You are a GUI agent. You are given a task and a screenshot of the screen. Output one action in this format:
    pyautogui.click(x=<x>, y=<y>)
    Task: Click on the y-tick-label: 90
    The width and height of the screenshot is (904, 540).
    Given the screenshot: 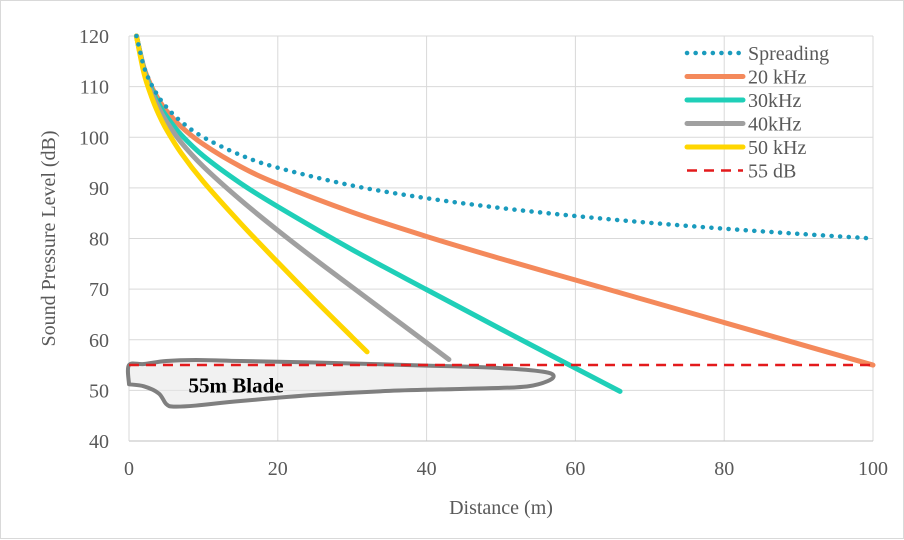 What is the action you would take?
    pyautogui.click(x=99, y=189)
    